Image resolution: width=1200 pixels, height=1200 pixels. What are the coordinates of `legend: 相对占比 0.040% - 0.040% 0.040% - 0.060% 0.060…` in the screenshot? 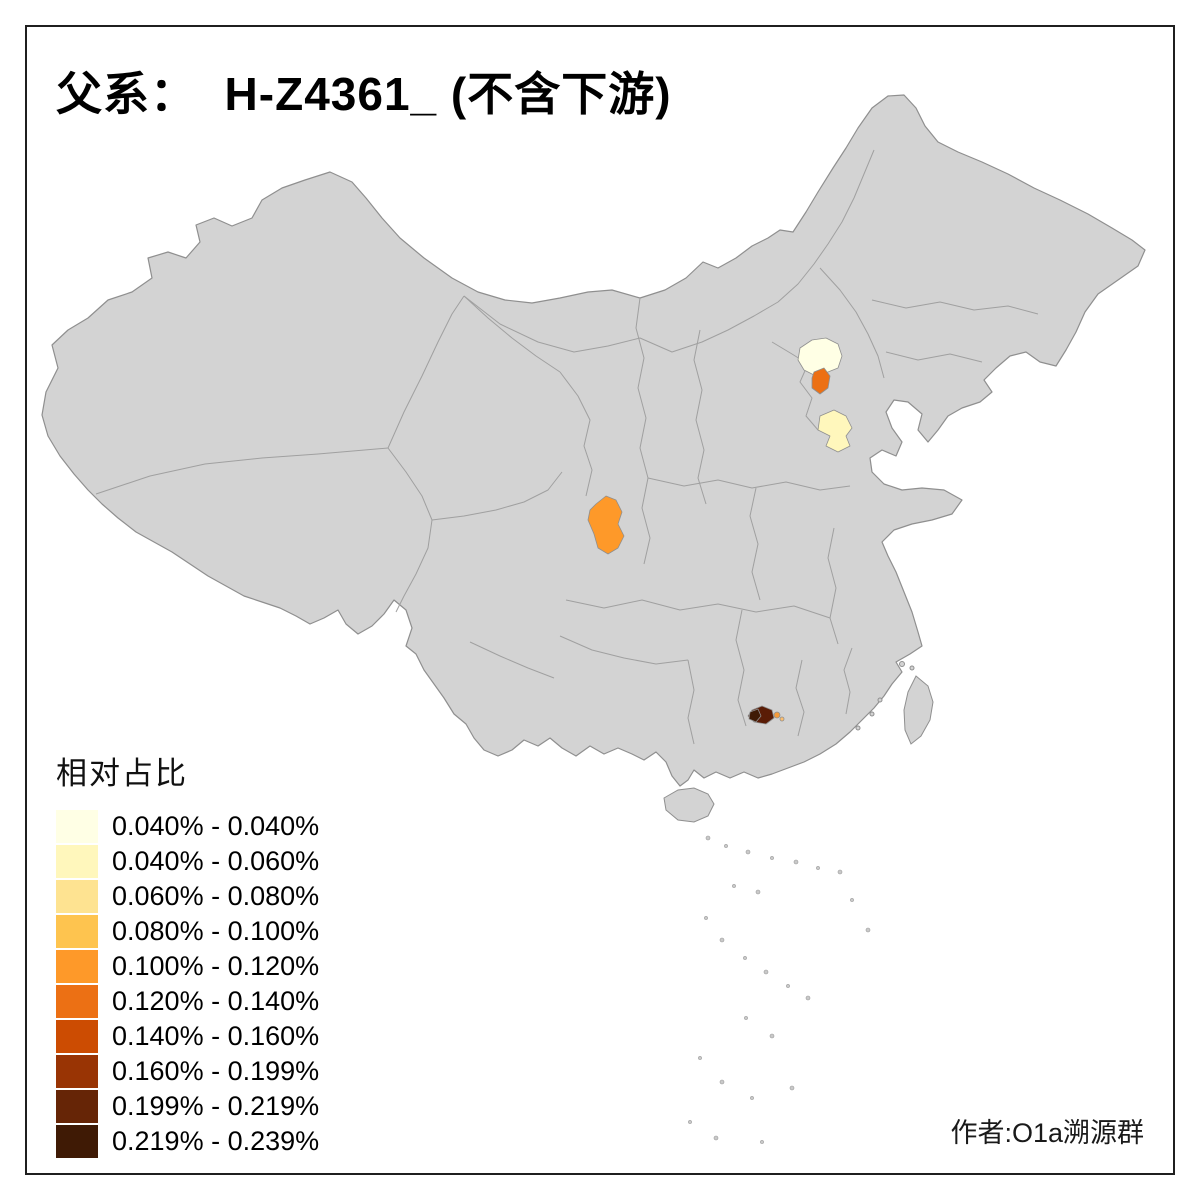 It's located at (187, 953).